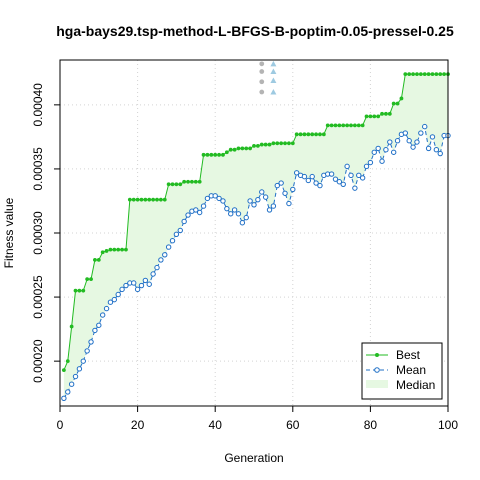 This screenshot has height=480, width=480. Describe the element at coordinates (293, 425) in the screenshot. I see `x-tick-label: 60` at that location.